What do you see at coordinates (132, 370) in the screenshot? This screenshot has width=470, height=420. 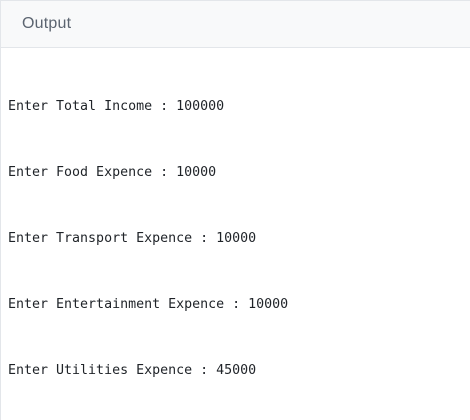 I see `console-line-utilities-input: Enter Utilities Expence : 45000` at bounding box center [132, 370].